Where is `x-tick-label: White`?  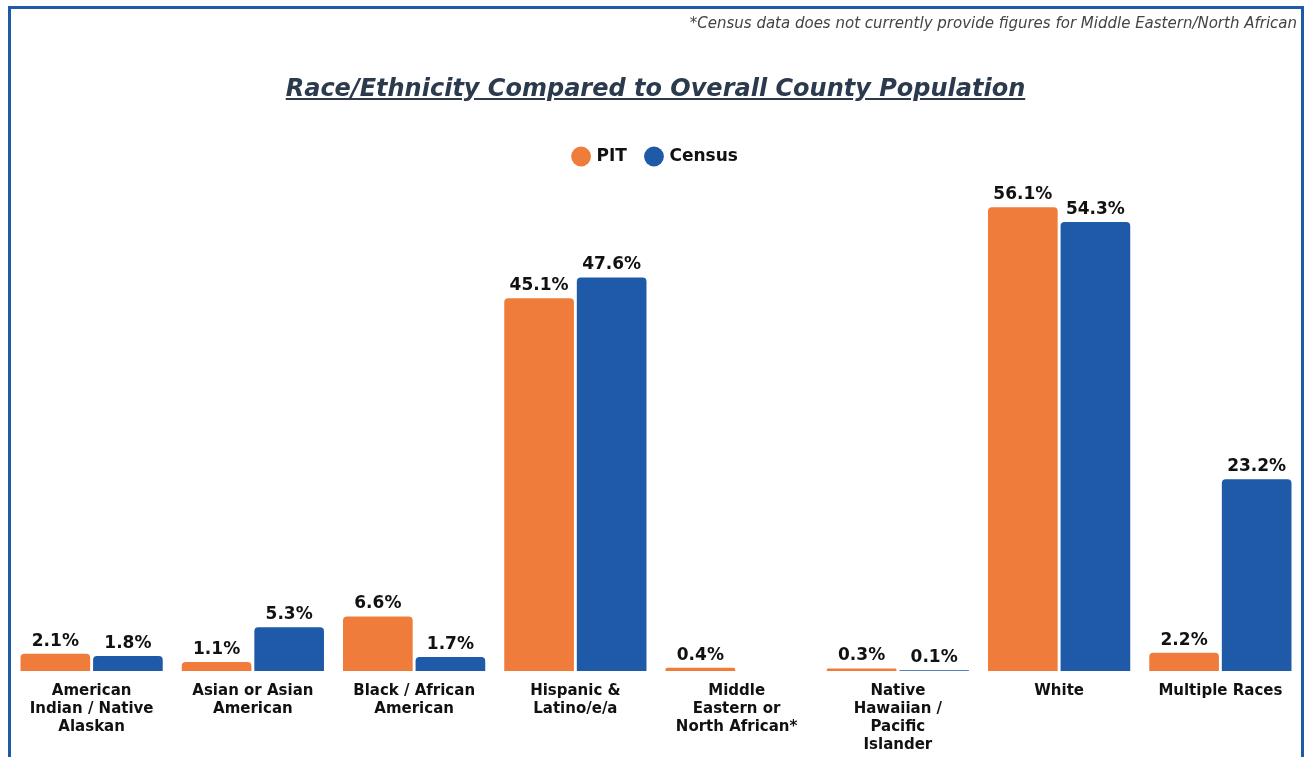 x-tick-label: White is located at coordinates (1059, 689).